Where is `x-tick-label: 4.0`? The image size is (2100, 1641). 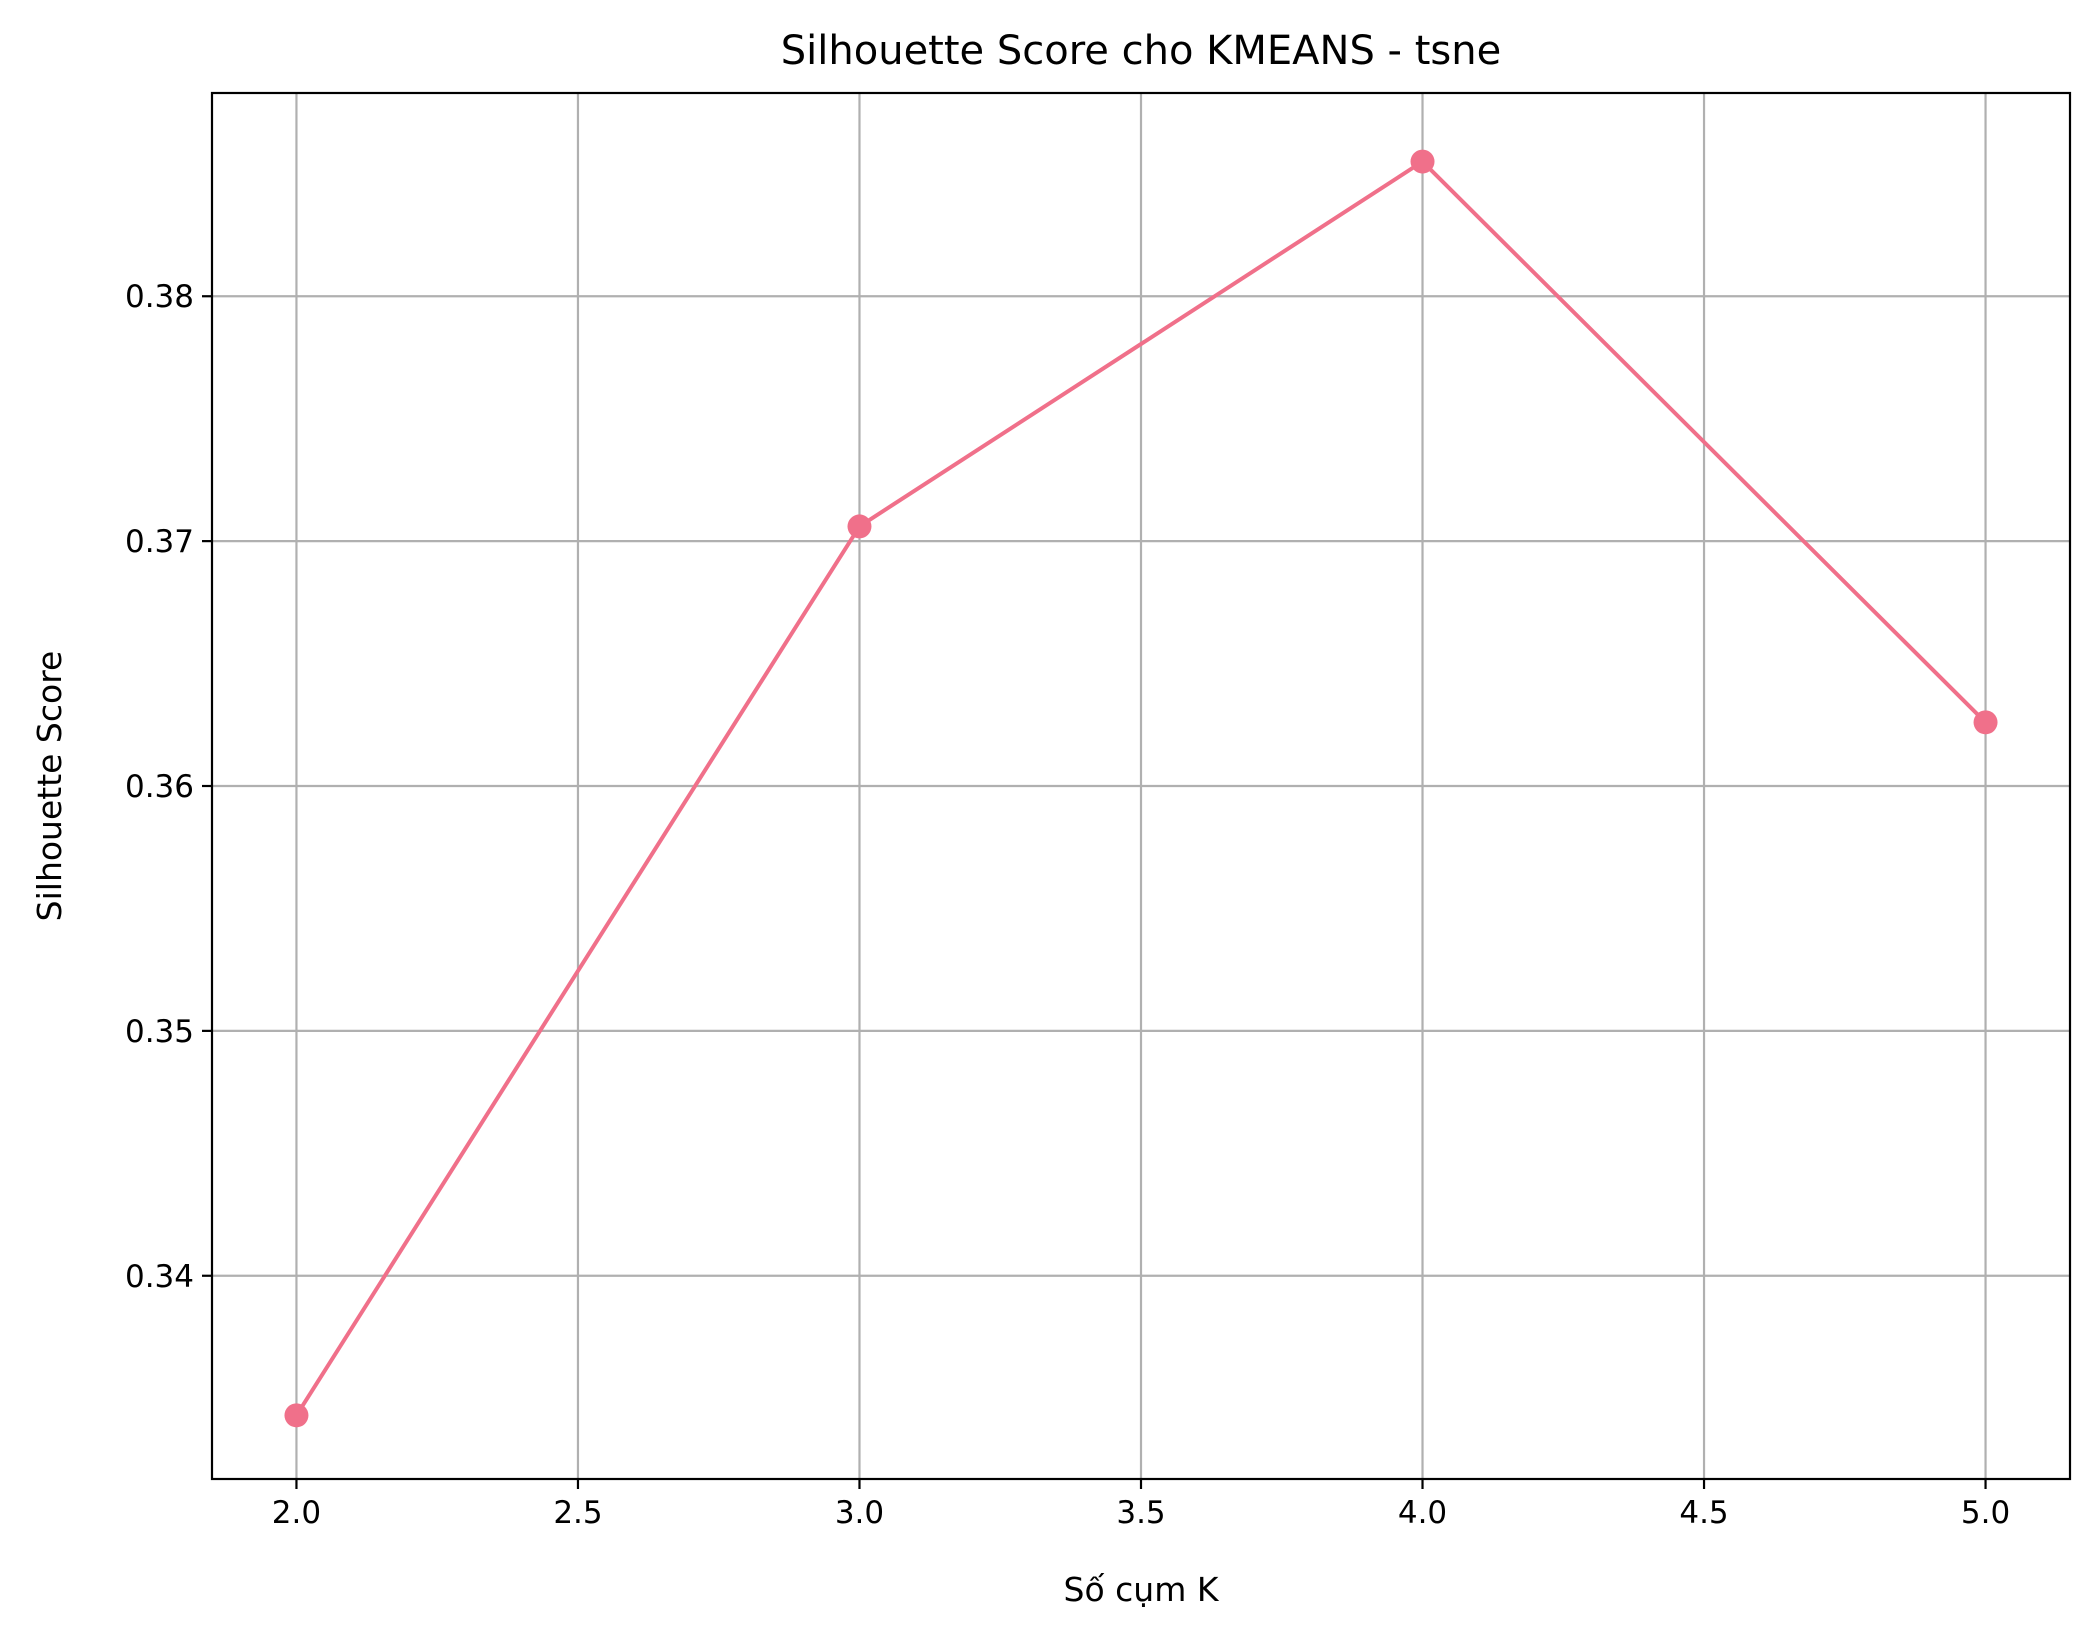
x-tick-label: 4.0 is located at coordinates (1422, 1513).